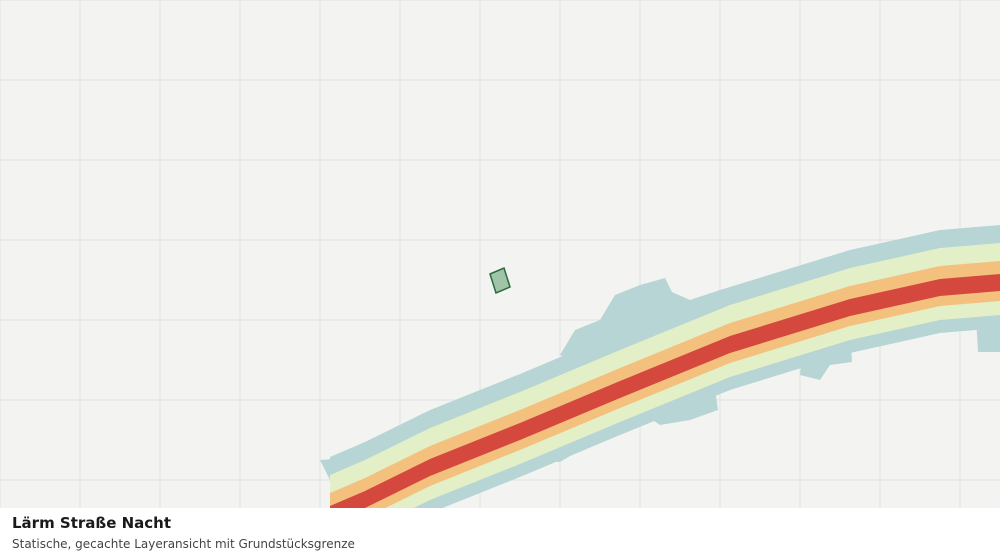 This screenshot has width=1000, height=560. What do you see at coordinates (500, 280) in the screenshot?
I see `parcel-boundary` at bounding box center [500, 280].